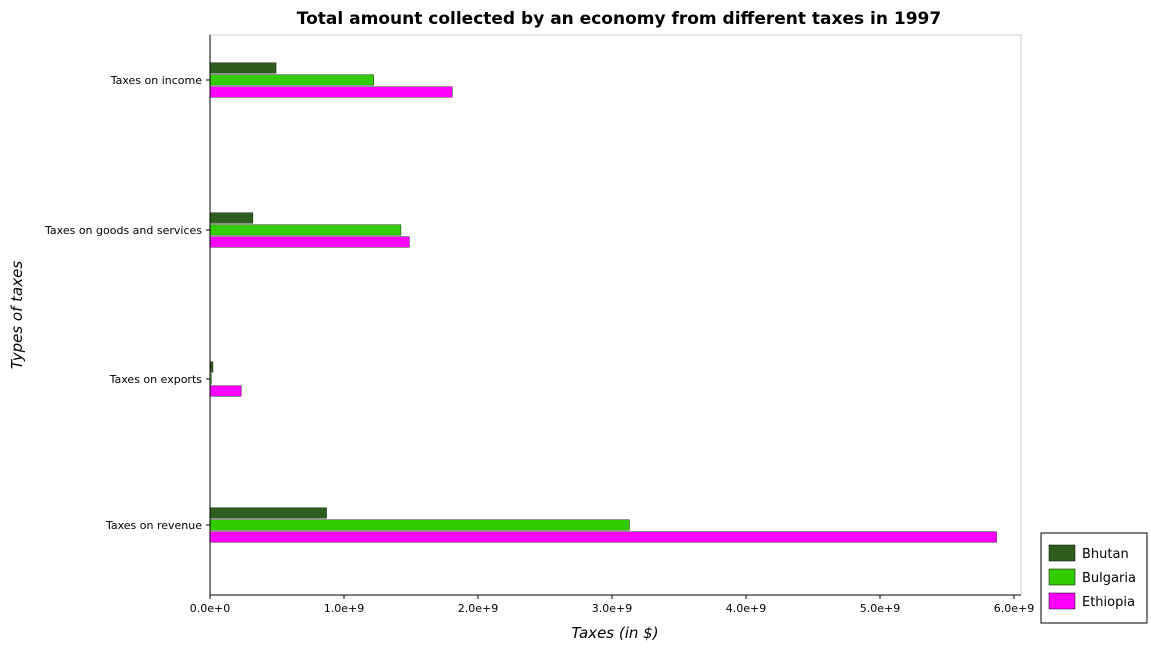  What do you see at coordinates (210, 608) in the screenshot?
I see `x-tick-label: 0.0e+0` at bounding box center [210, 608].